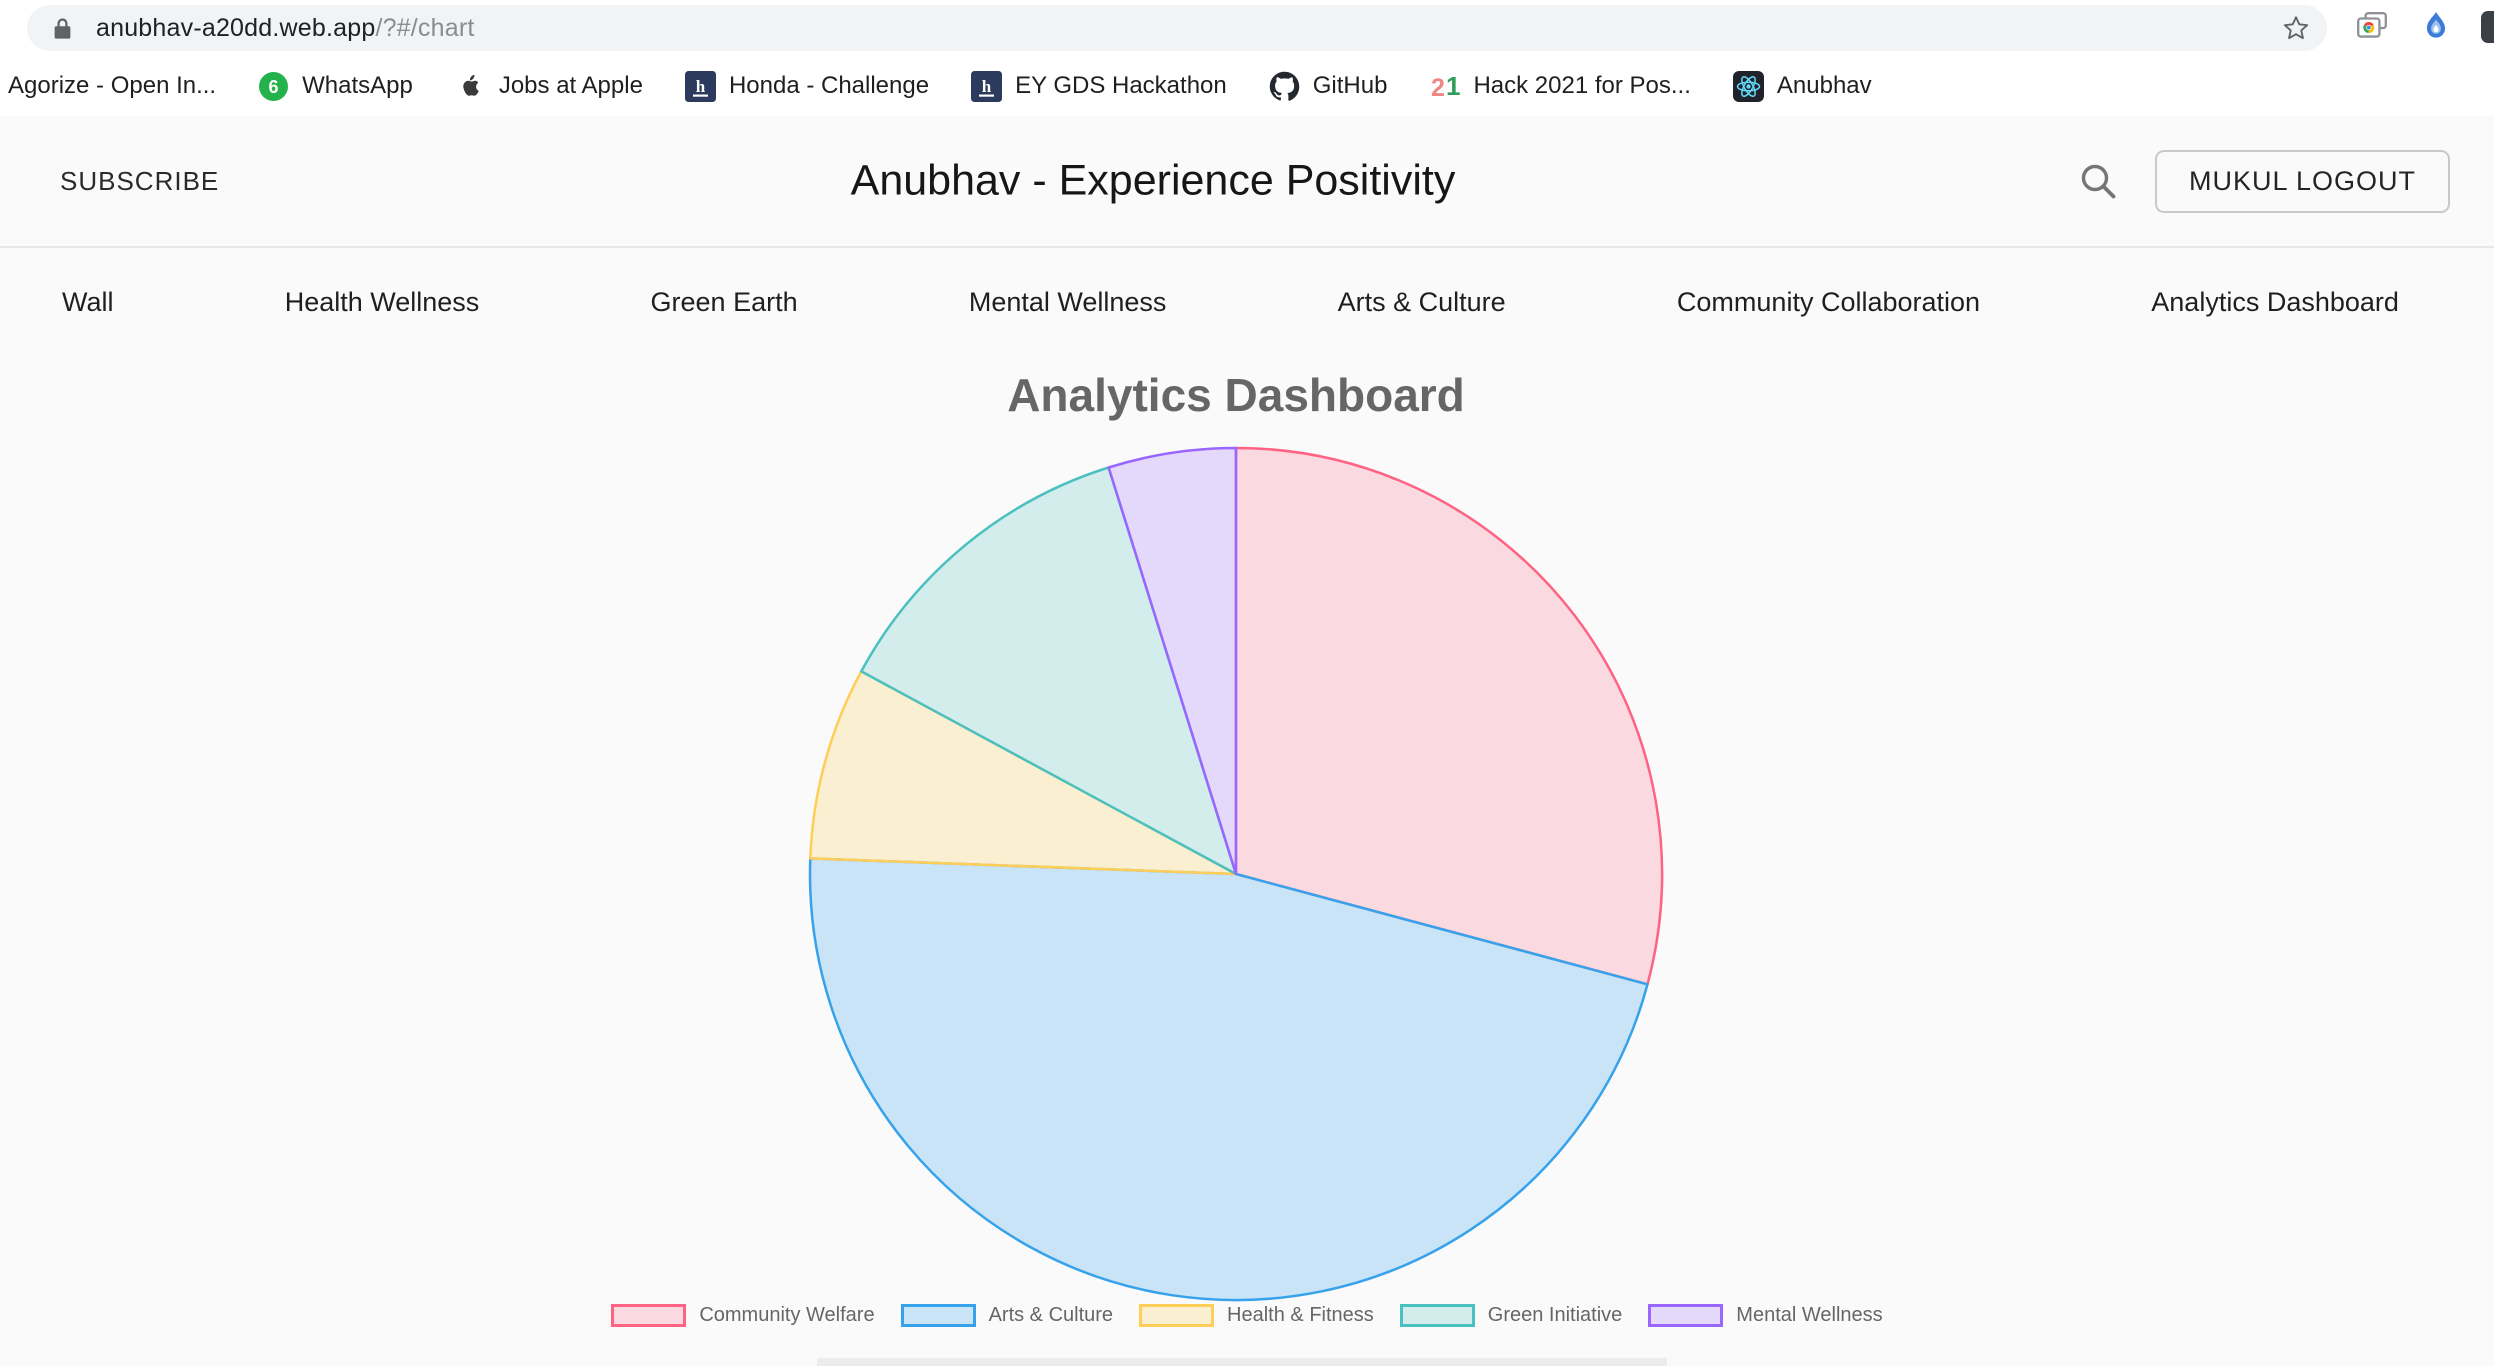  Describe the element at coordinates (2296, 28) in the screenshot. I see `bookmark-star-icon` at that location.